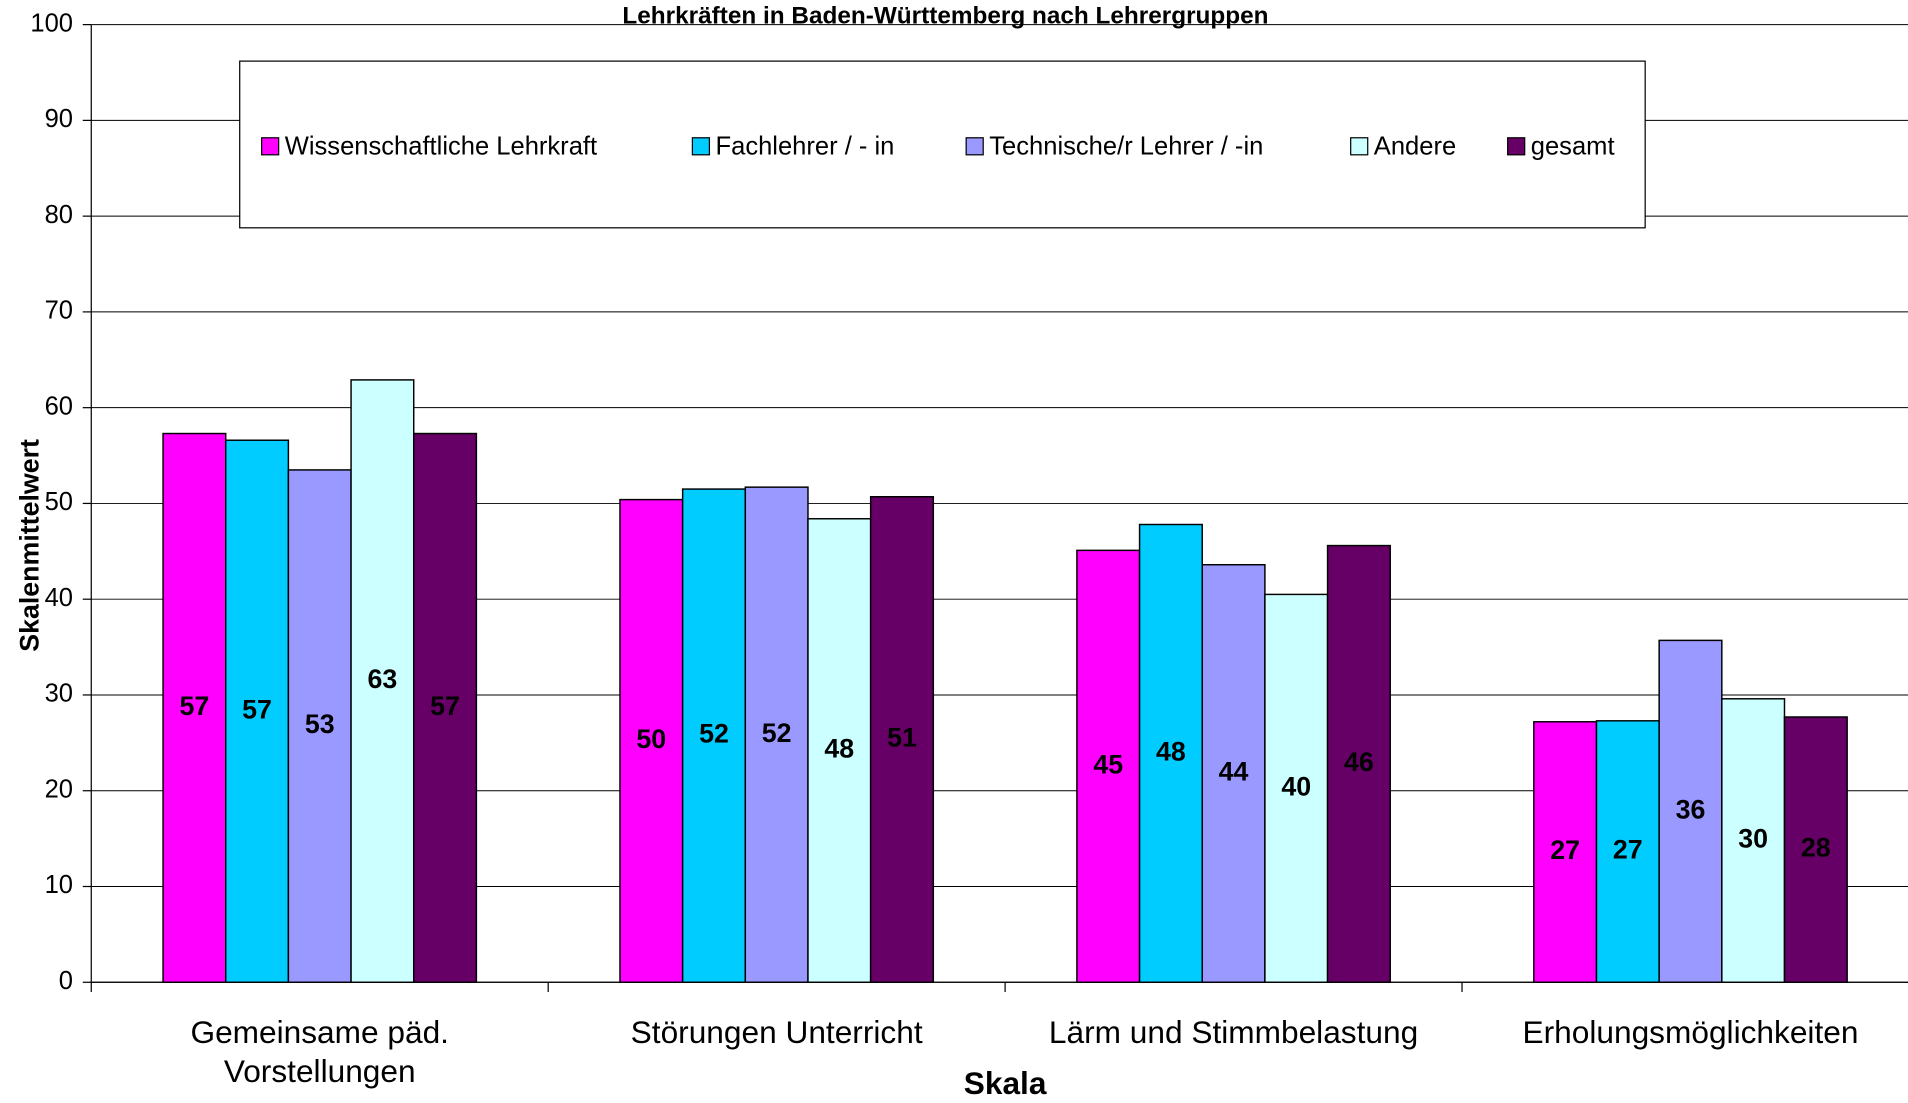  Describe the element at coordinates (59, 311) in the screenshot. I see `y-tick-label: 70` at that location.